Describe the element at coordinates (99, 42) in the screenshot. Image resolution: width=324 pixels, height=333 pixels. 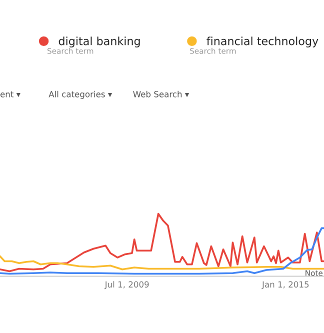
I see `legend-label: digital banking` at that location.